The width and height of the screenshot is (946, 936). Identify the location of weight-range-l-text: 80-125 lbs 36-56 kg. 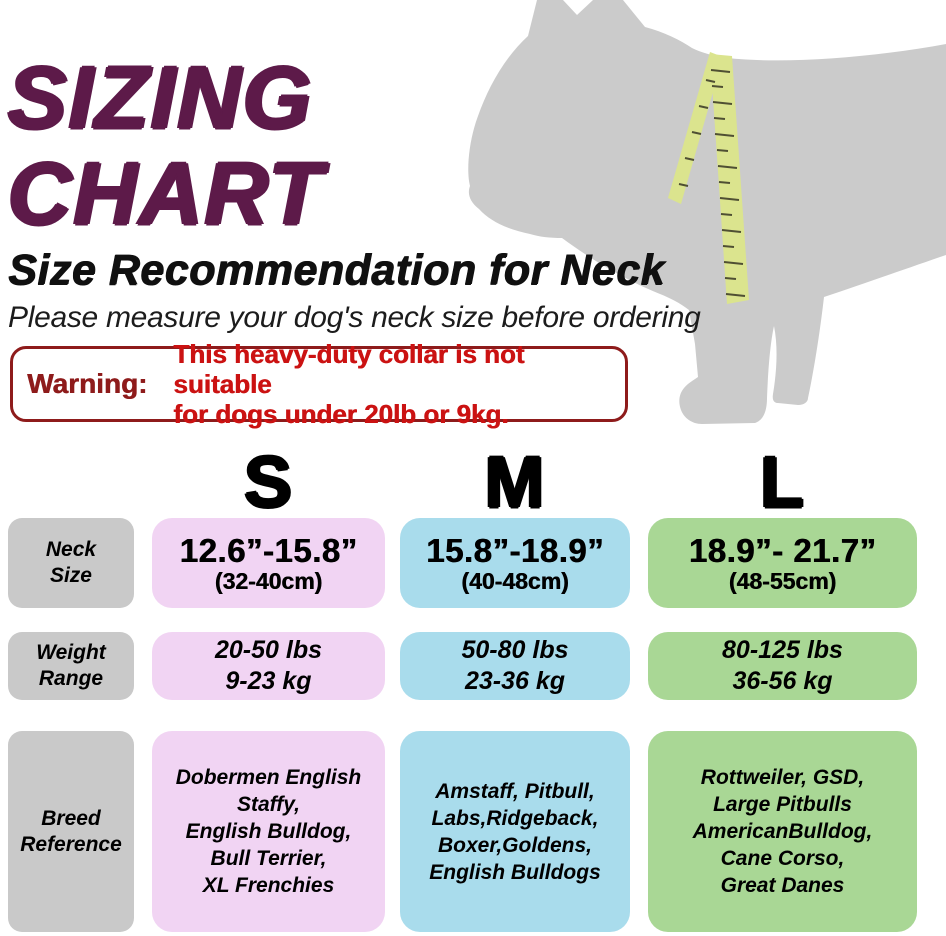
(782, 665).